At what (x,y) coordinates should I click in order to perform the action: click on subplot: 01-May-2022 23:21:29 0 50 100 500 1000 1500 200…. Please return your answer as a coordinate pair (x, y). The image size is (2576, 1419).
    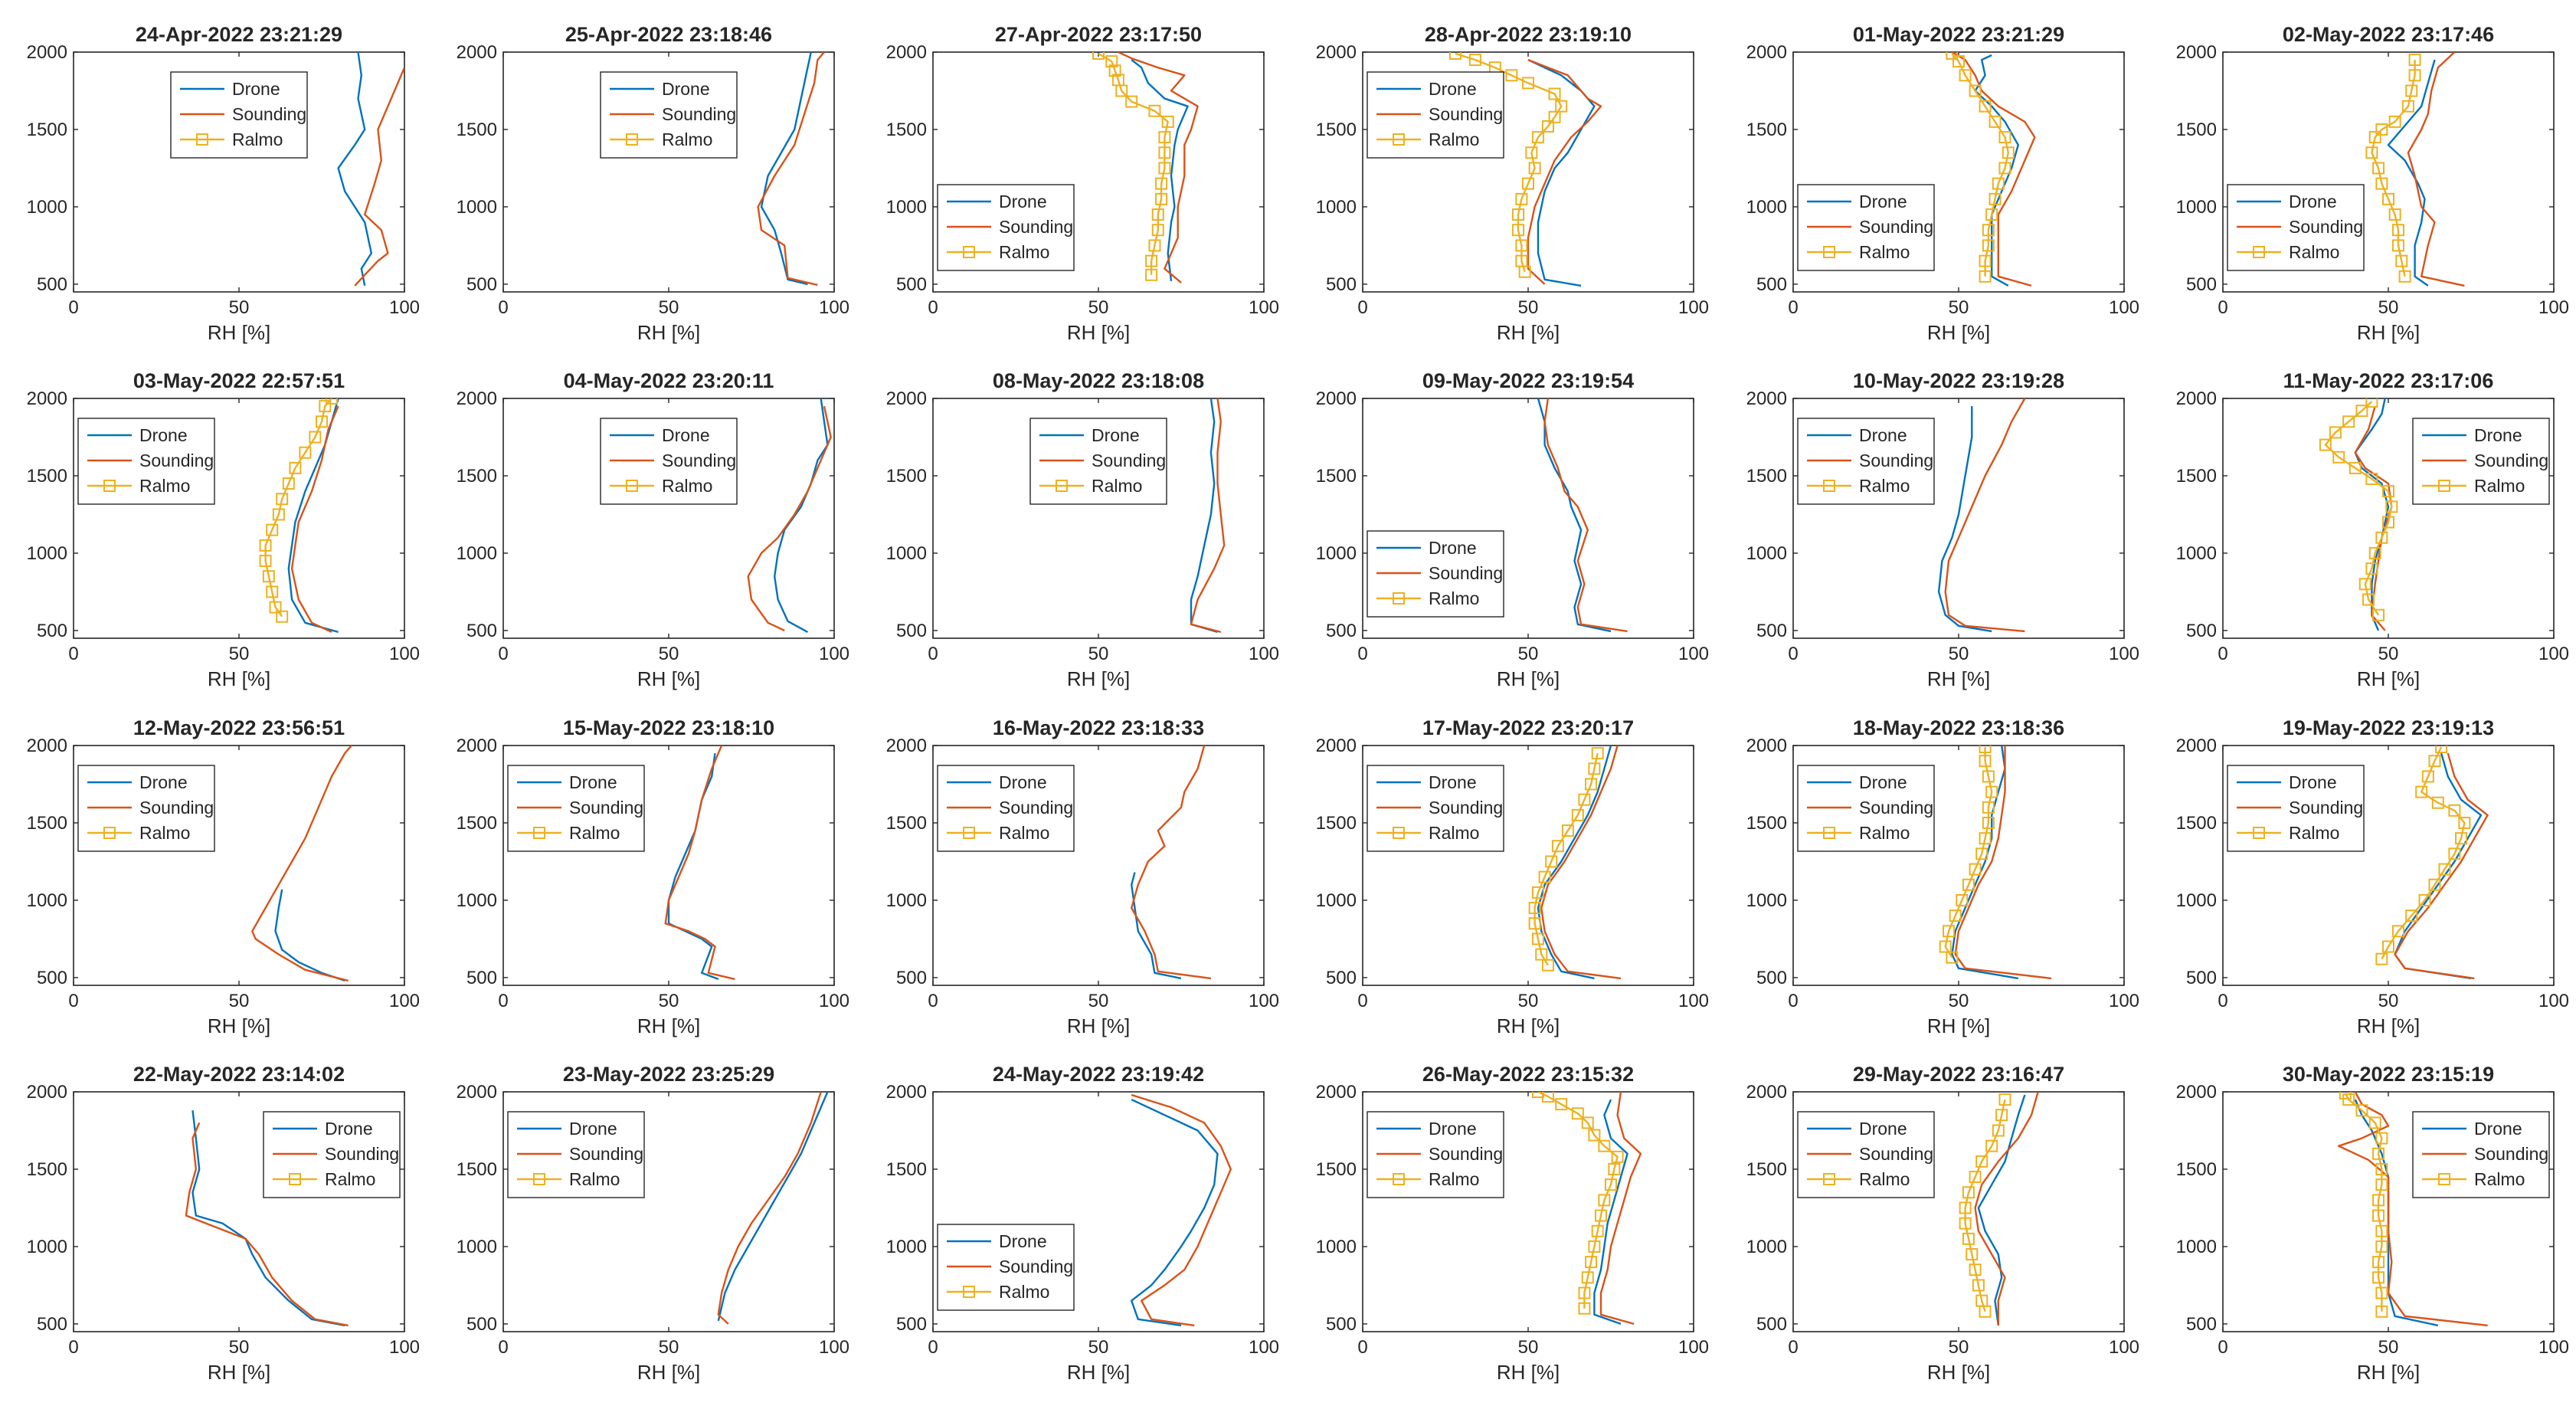
    Looking at the image, I should click on (1942, 183).